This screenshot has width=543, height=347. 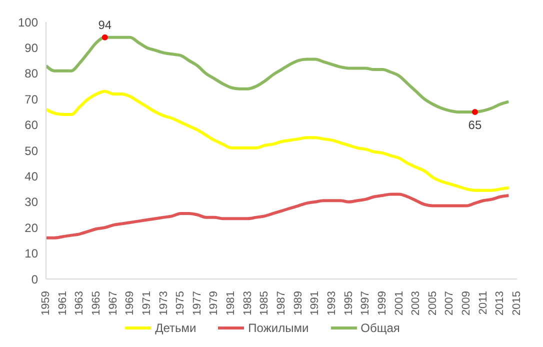 What do you see at coordinates (475, 125) in the screenshot?
I see `annotation: 65` at bounding box center [475, 125].